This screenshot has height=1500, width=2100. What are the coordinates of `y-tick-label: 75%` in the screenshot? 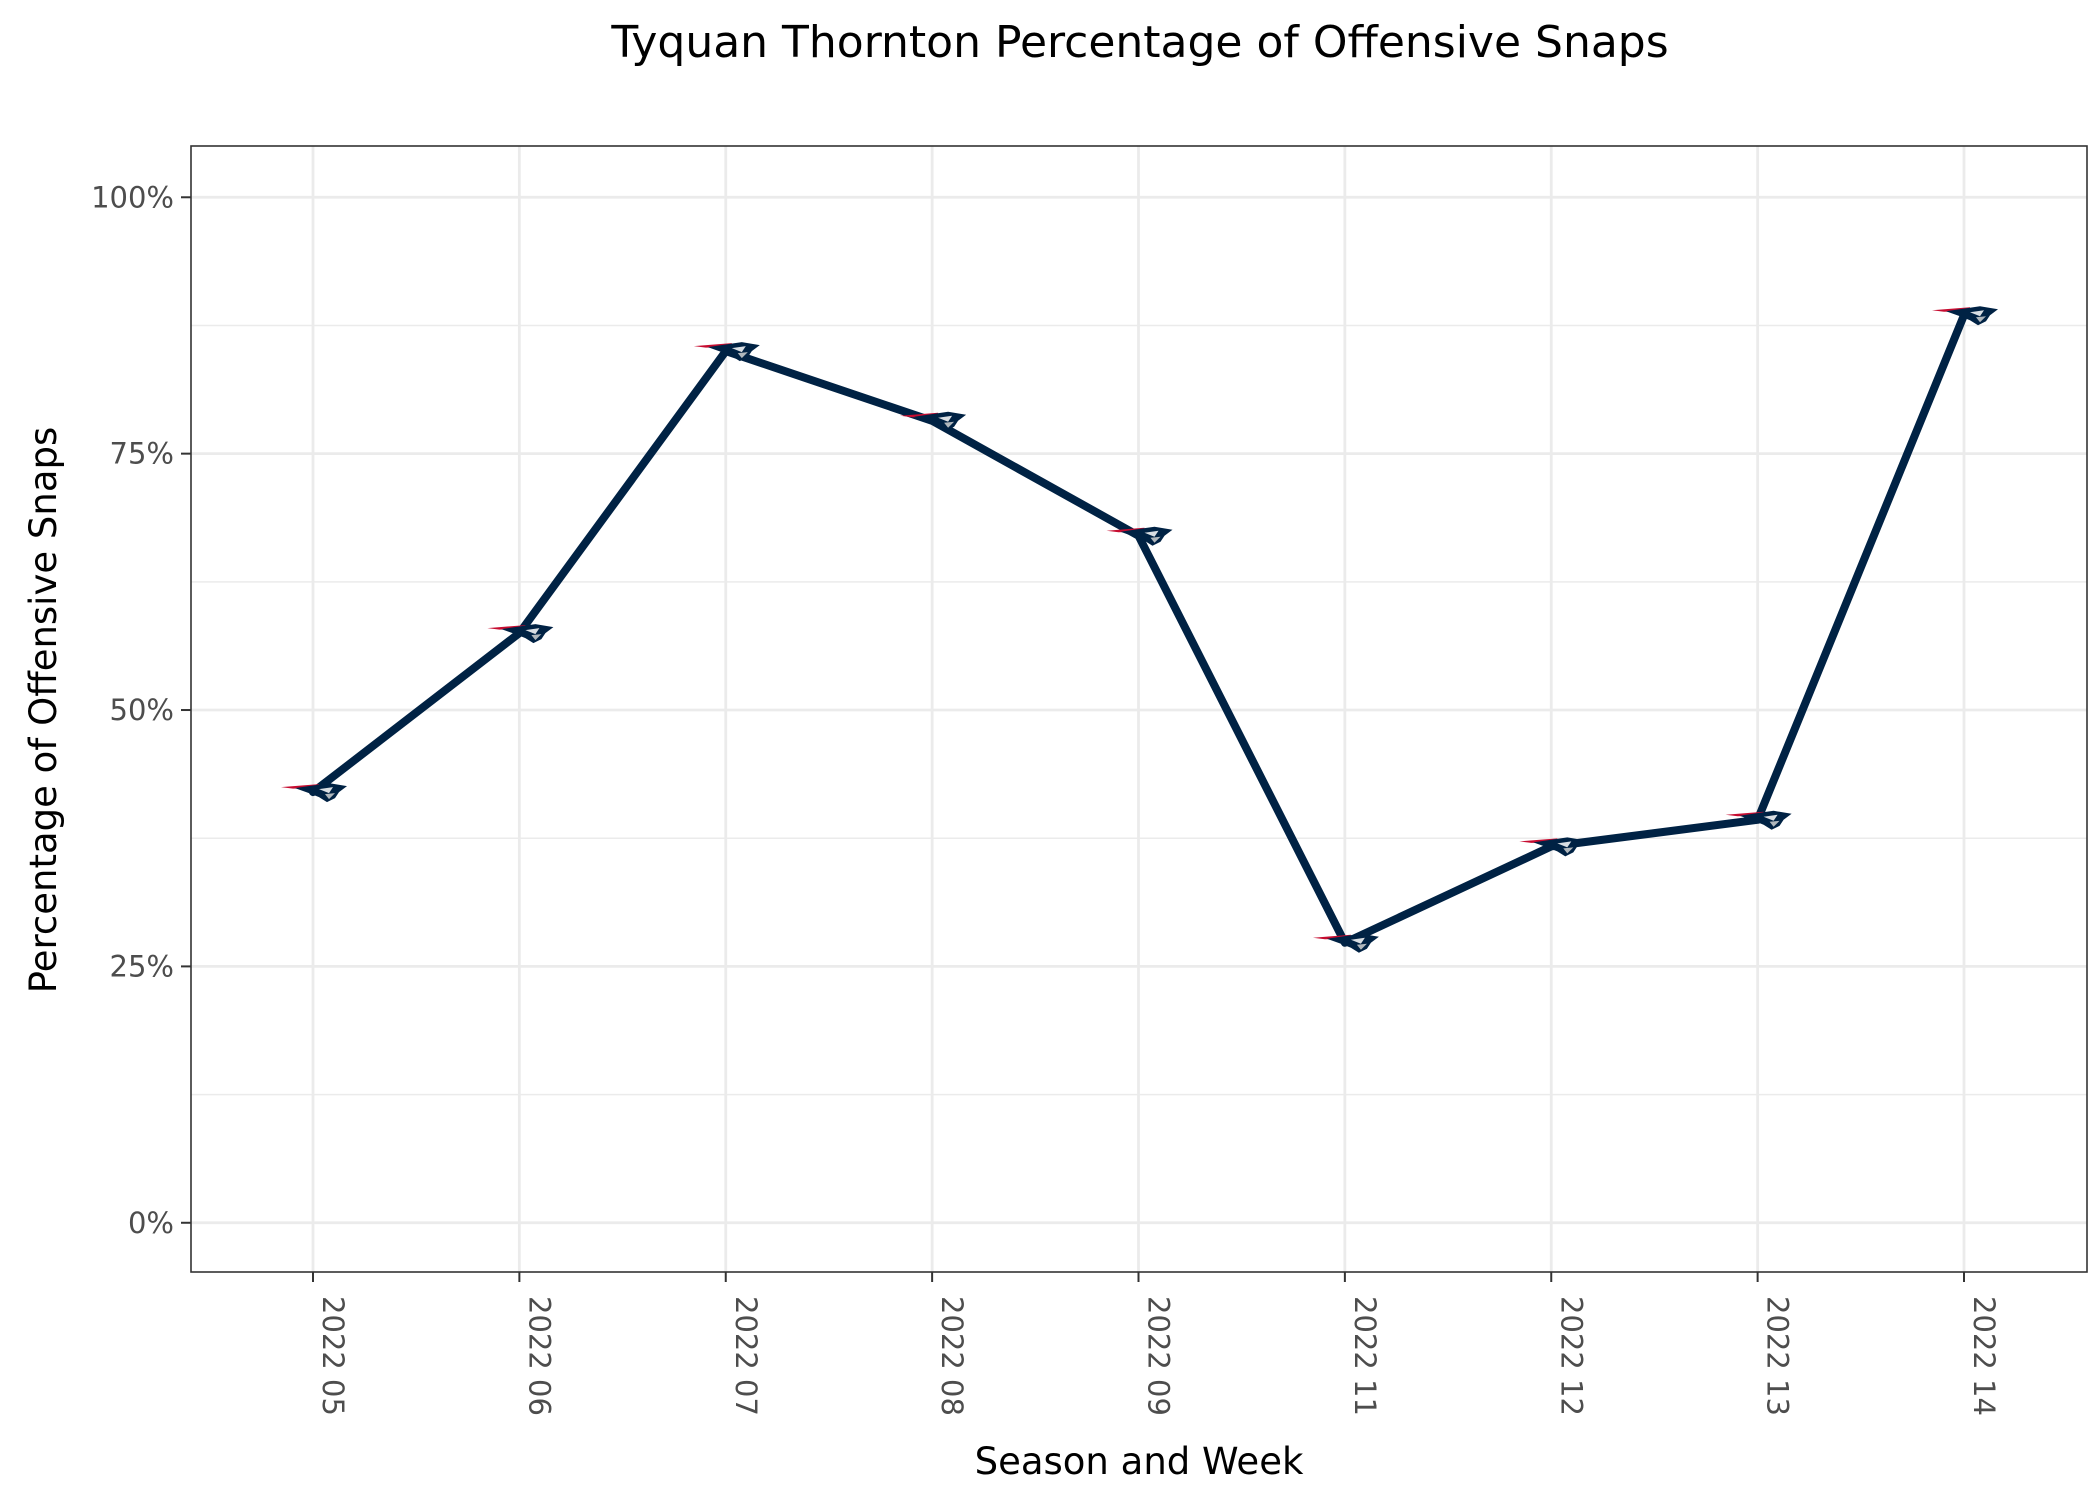 It's located at (142, 454).